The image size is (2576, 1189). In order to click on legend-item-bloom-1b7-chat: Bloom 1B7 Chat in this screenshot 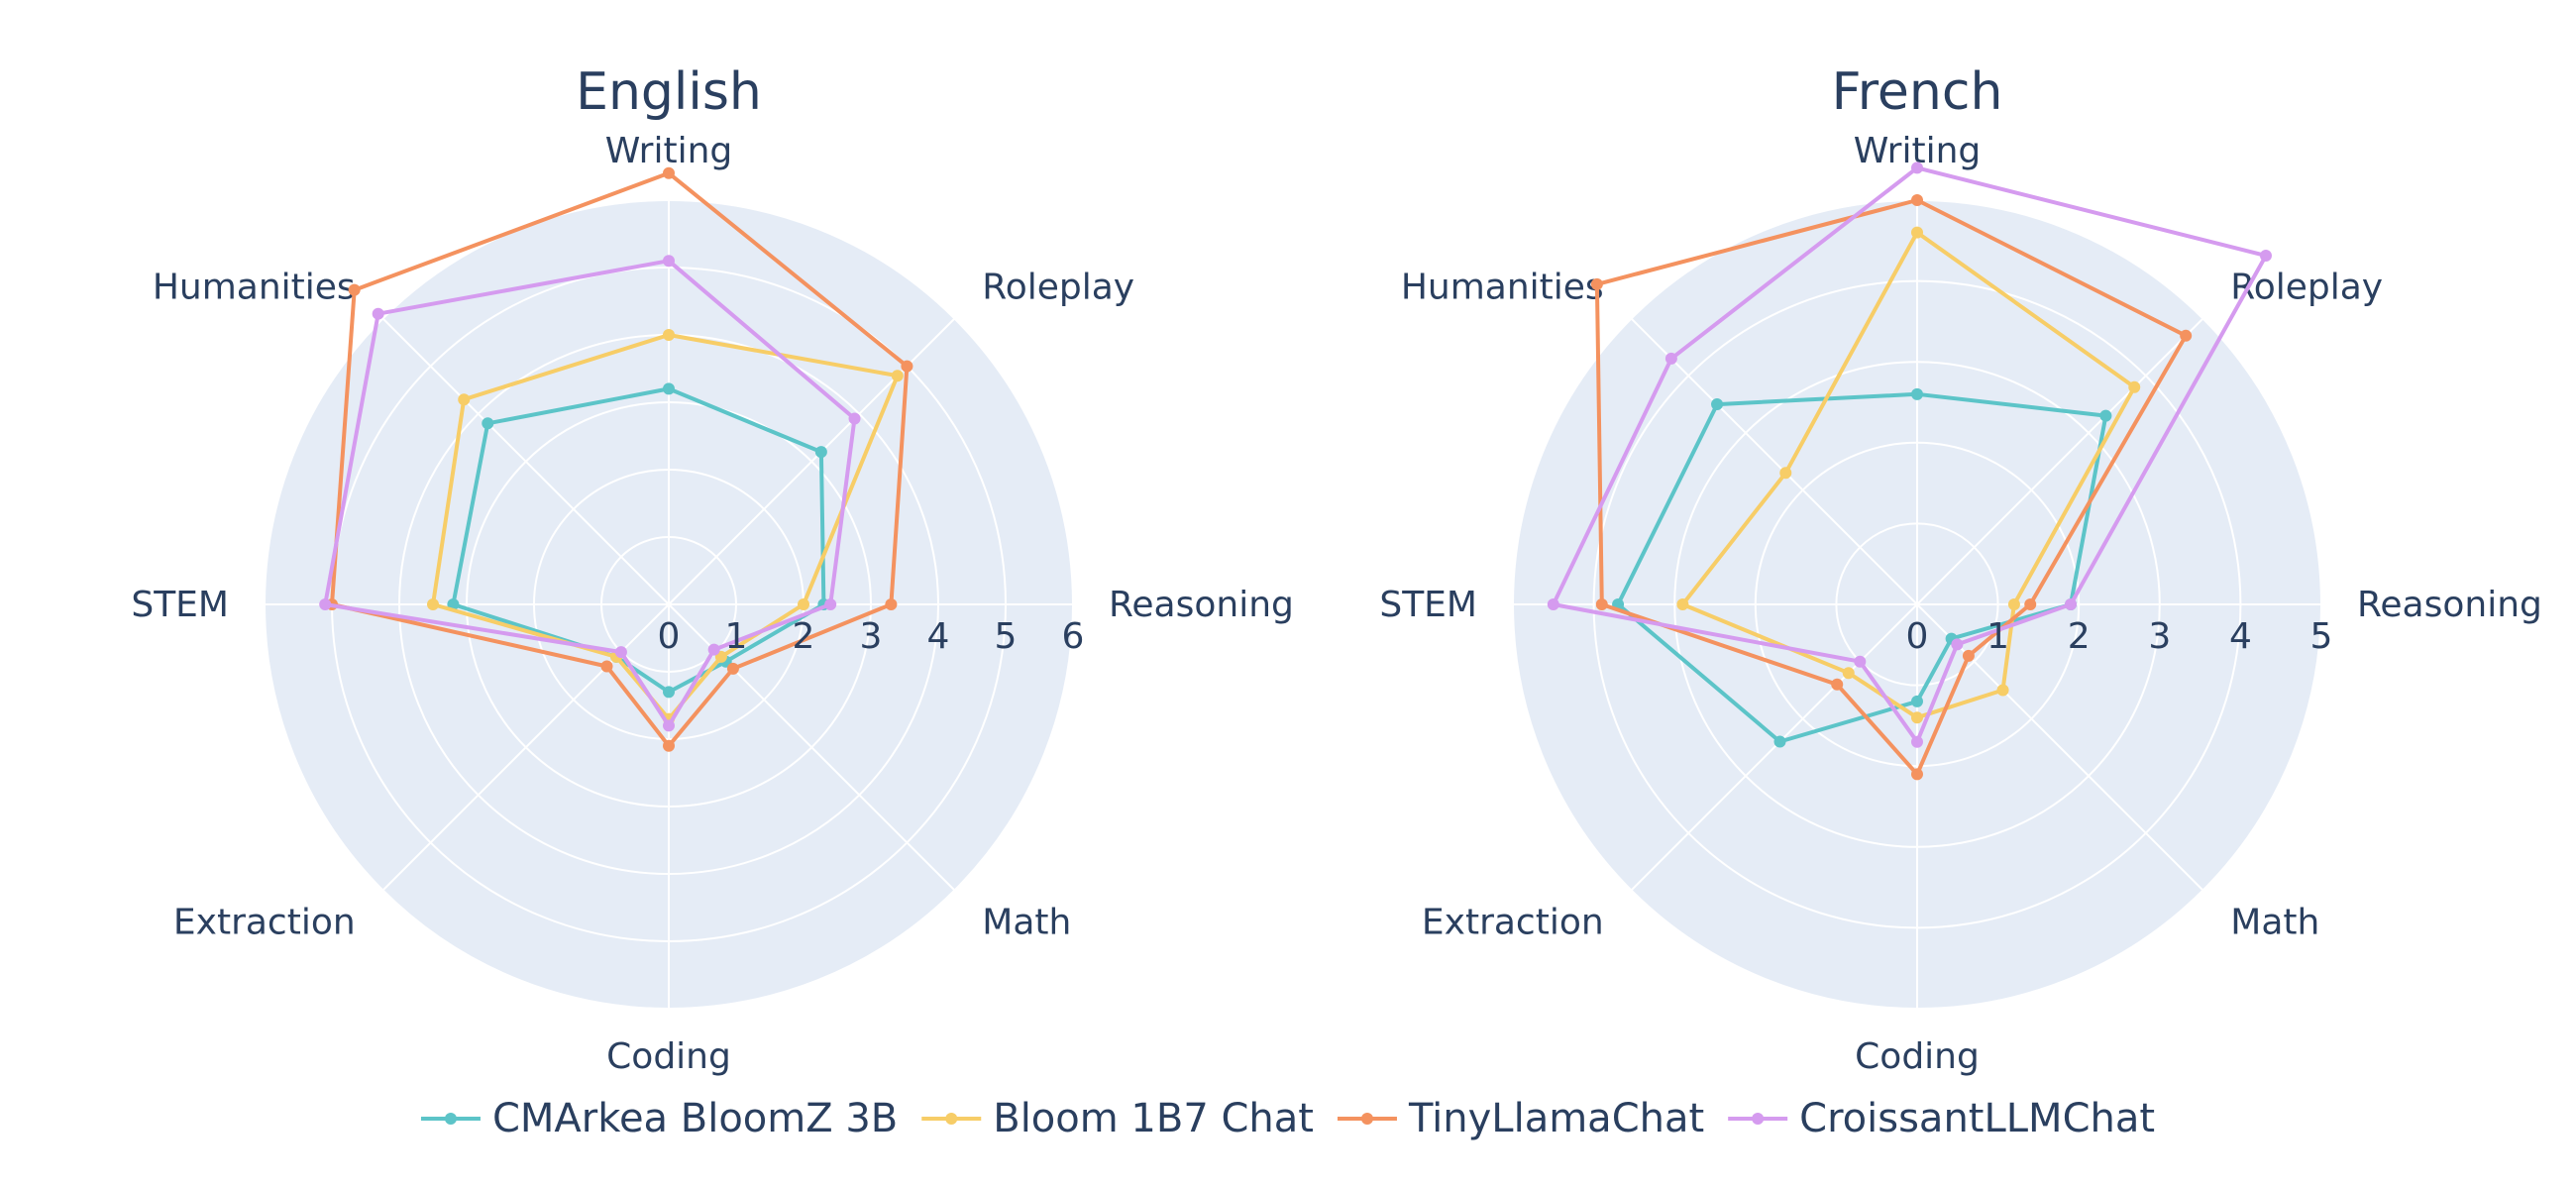, I will do `click(1117, 1118)`.